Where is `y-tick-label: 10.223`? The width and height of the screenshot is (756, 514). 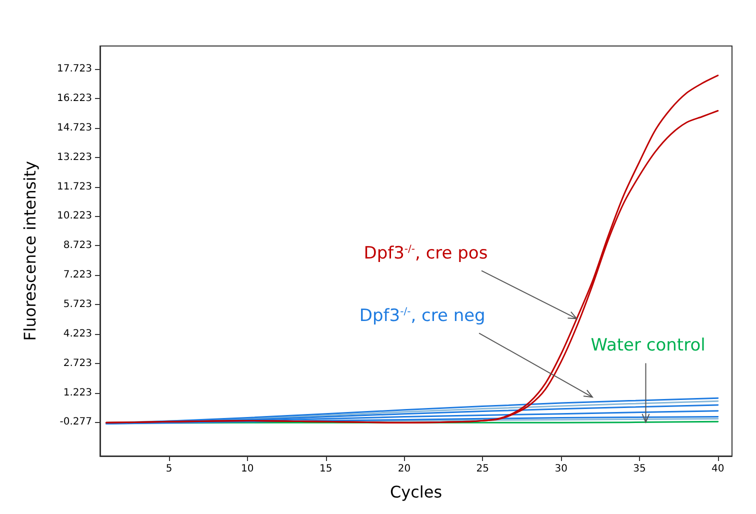
y-tick-label: 10.223 is located at coordinates (74, 216).